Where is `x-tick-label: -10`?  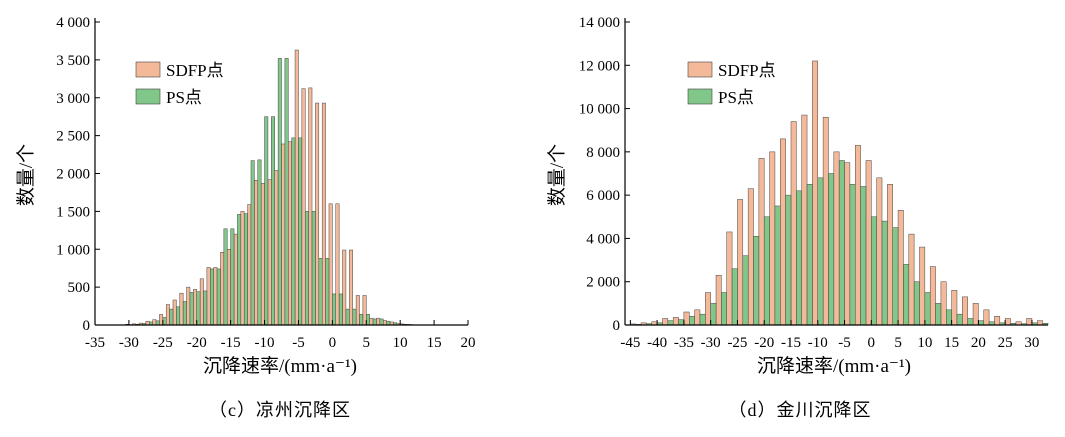
x-tick-label: -10 is located at coordinates (818, 343).